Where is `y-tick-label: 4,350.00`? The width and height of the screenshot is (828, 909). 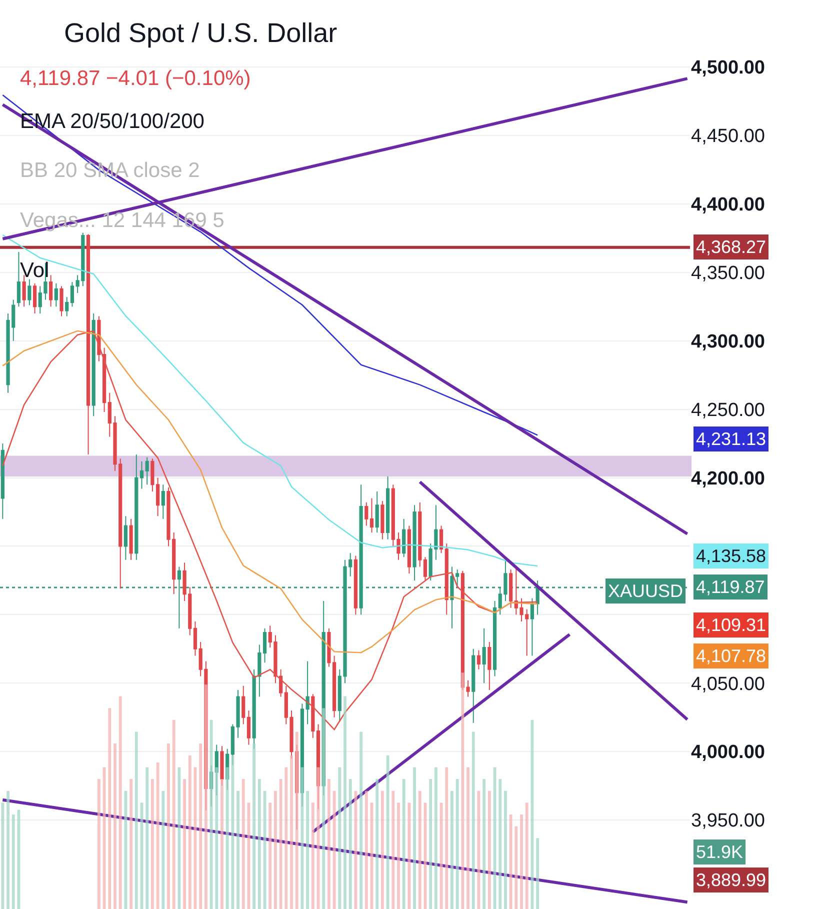
y-tick-label: 4,350.00 is located at coordinates (728, 273).